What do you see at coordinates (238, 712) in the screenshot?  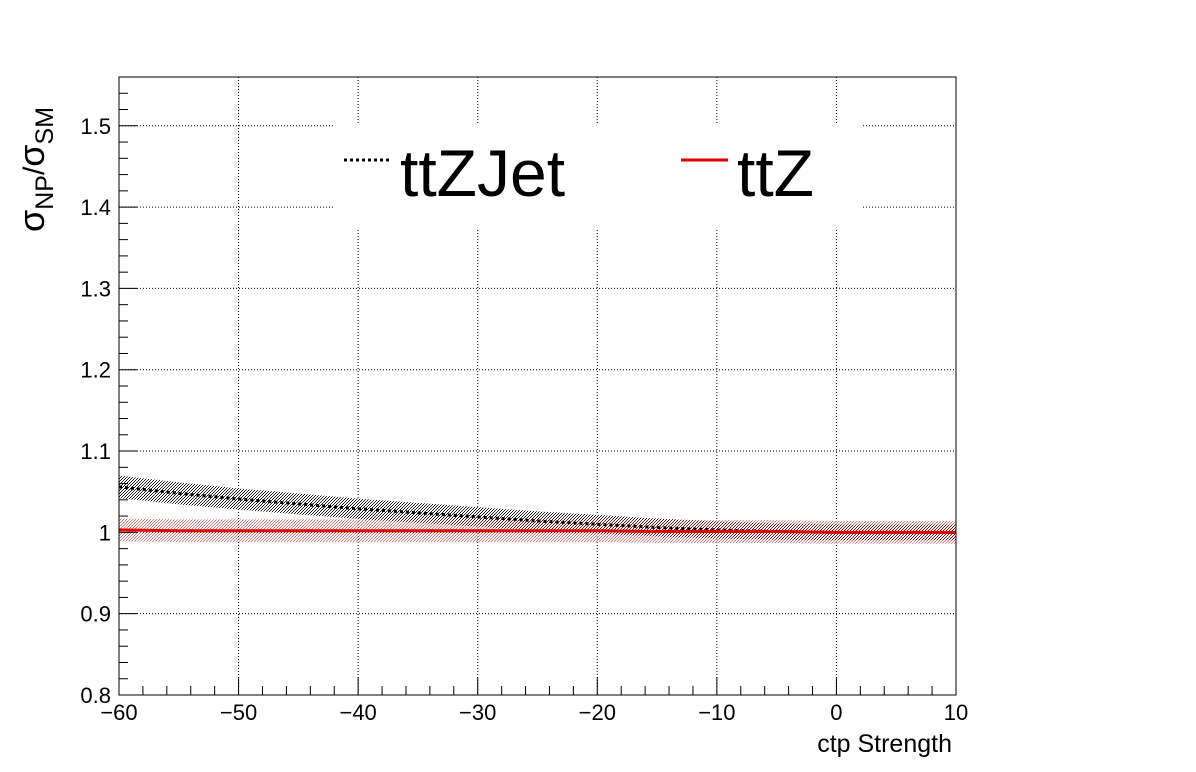 I see `x-tick-label: −50` at bounding box center [238, 712].